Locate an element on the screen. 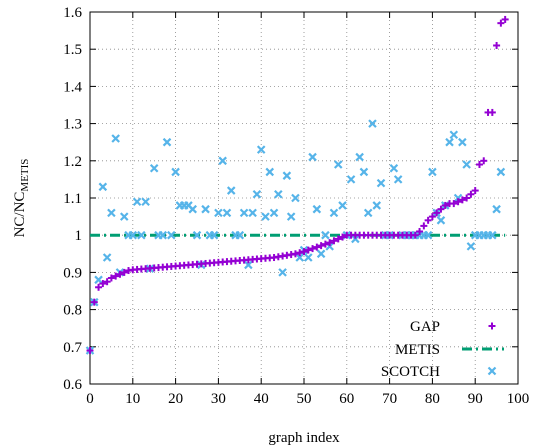 Image resolution: width=543 pixels, height=448 pixels. x-tick-label: 60 is located at coordinates (346, 399).